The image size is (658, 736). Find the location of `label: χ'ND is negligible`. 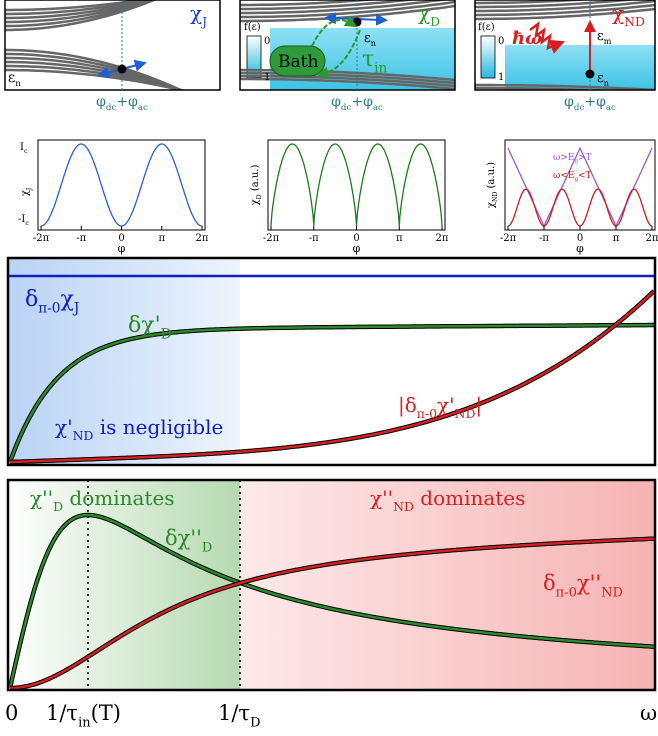

label: χ'ND is negligible is located at coordinates (139, 429).